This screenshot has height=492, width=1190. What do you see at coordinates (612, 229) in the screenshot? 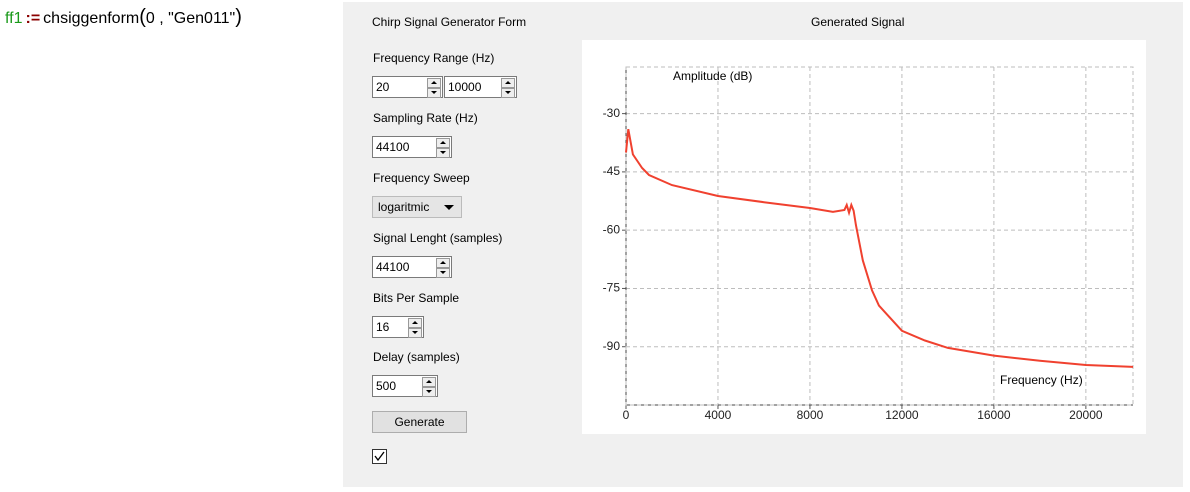
I see `y-tick-label: -60` at bounding box center [612, 229].